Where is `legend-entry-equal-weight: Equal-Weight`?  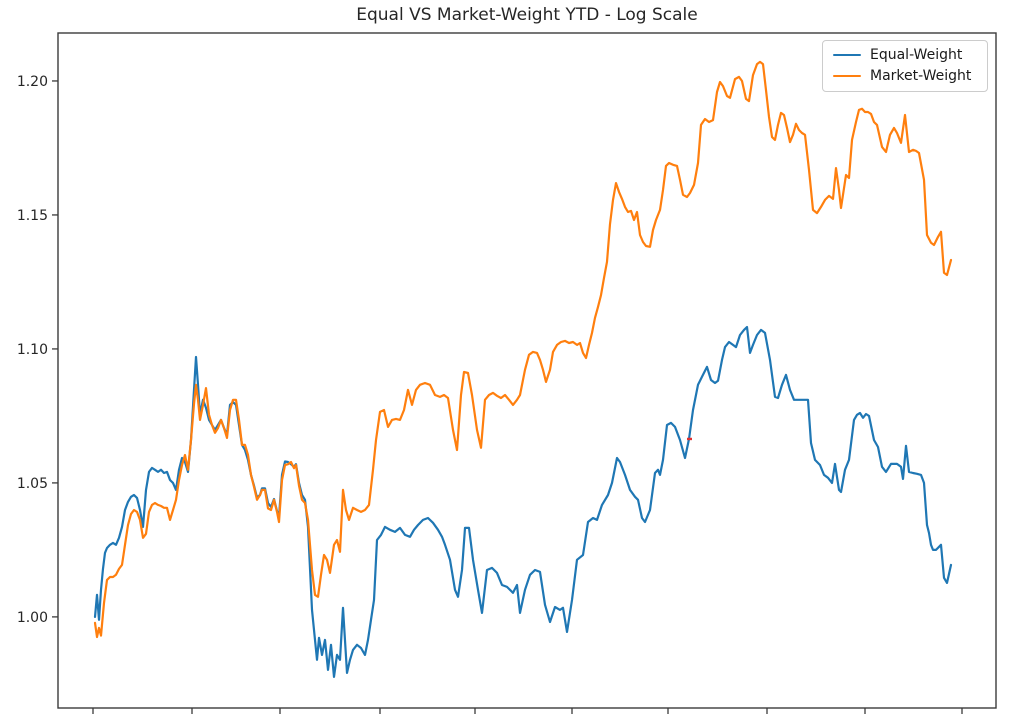
legend-entry-equal-weight: Equal-Weight is located at coordinates (905, 55).